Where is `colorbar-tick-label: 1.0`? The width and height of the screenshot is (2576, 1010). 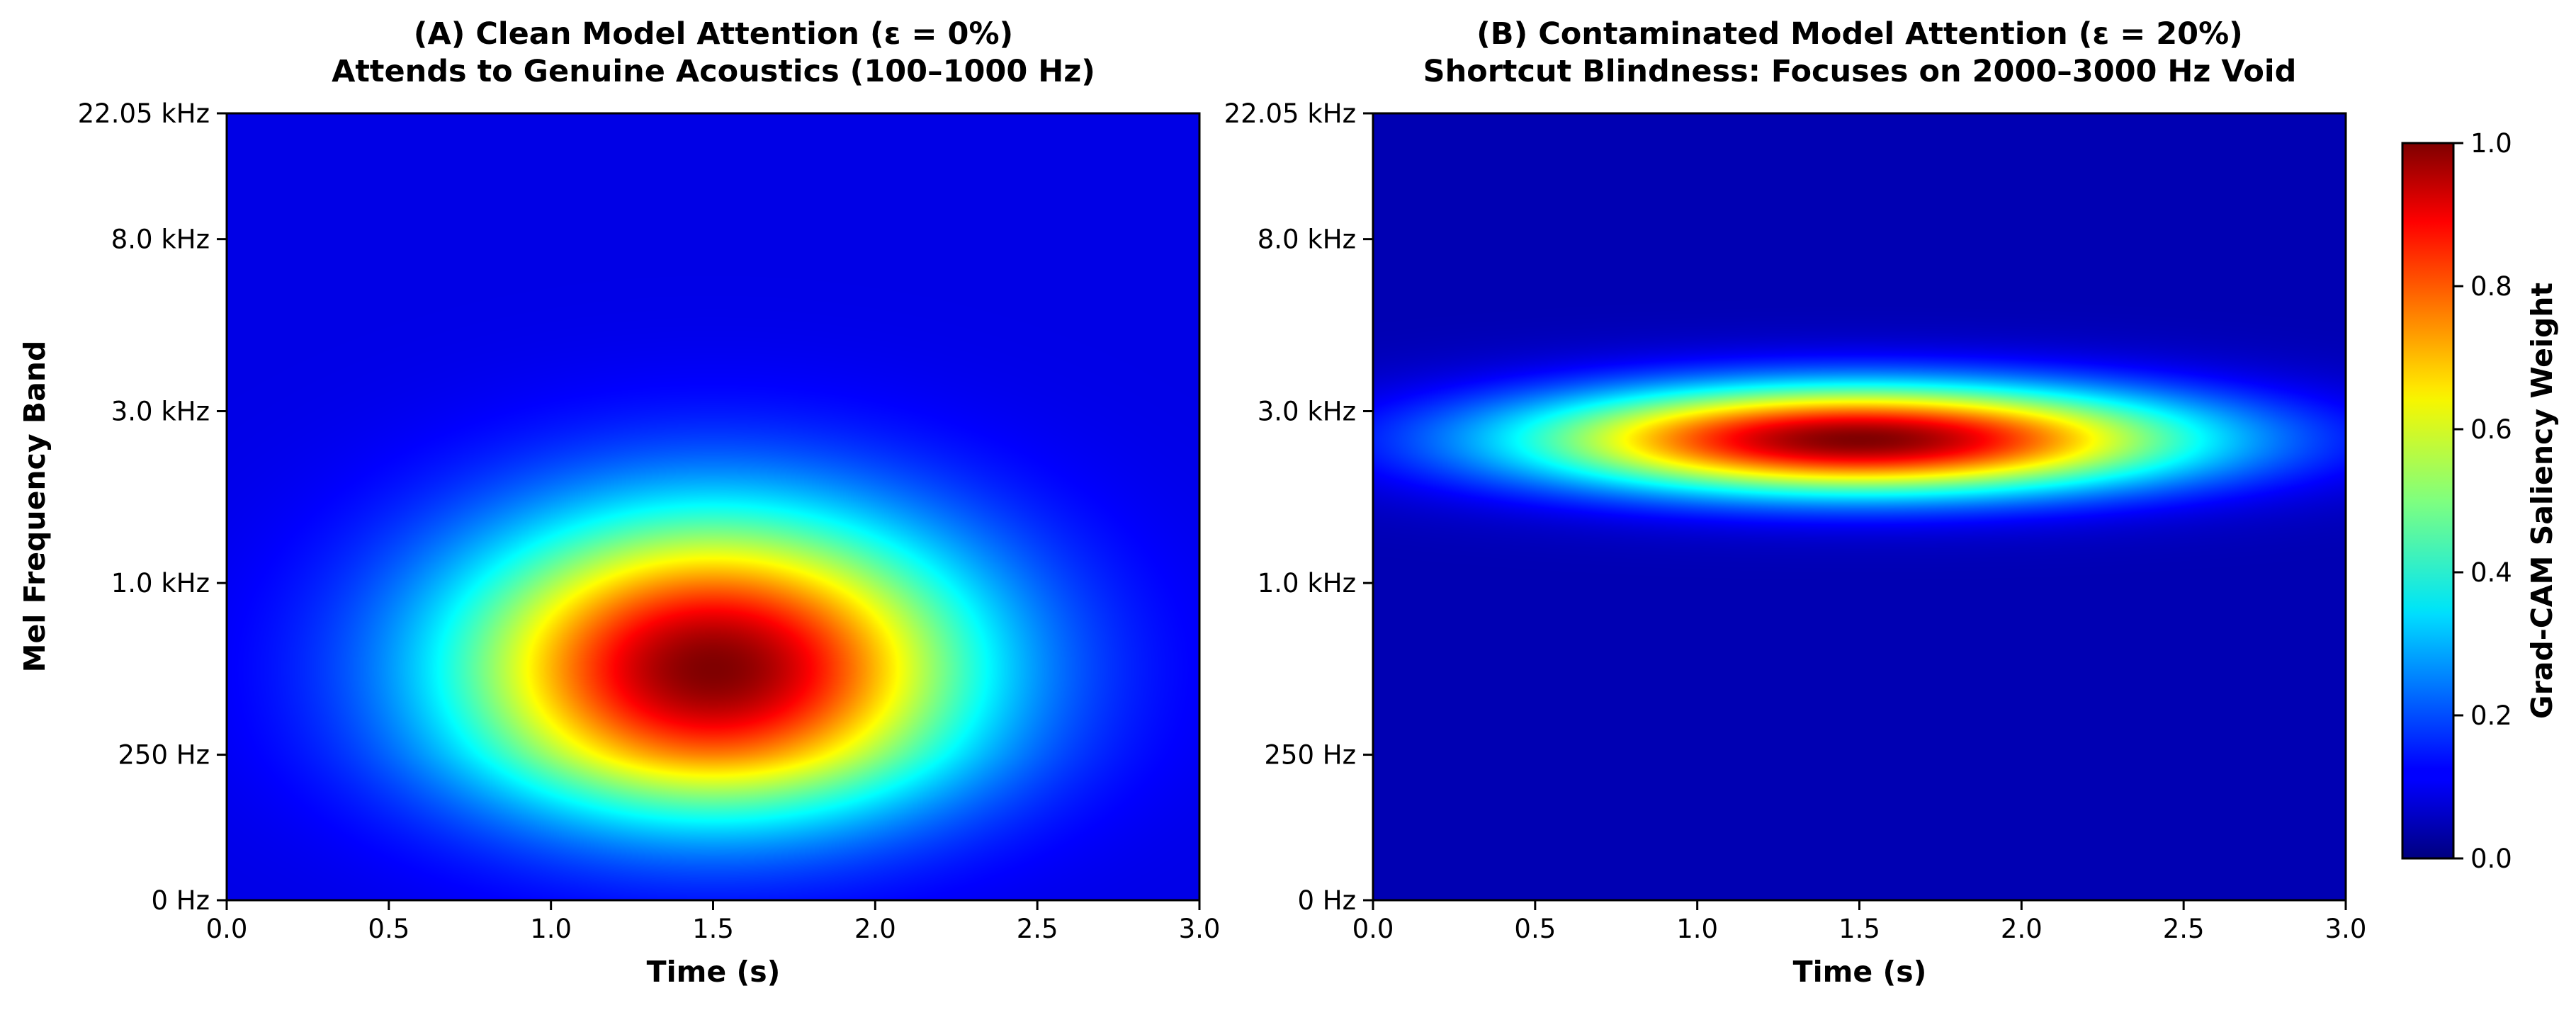 colorbar-tick-label: 1.0 is located at coordinates (2491, 143).